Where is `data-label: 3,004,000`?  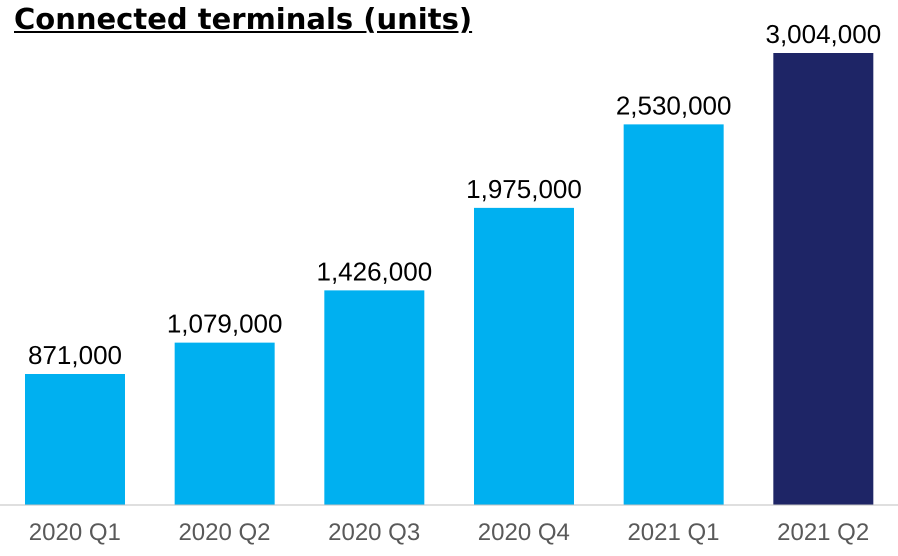 data-label: 3,004,000 is located at coordinates (823, 34).